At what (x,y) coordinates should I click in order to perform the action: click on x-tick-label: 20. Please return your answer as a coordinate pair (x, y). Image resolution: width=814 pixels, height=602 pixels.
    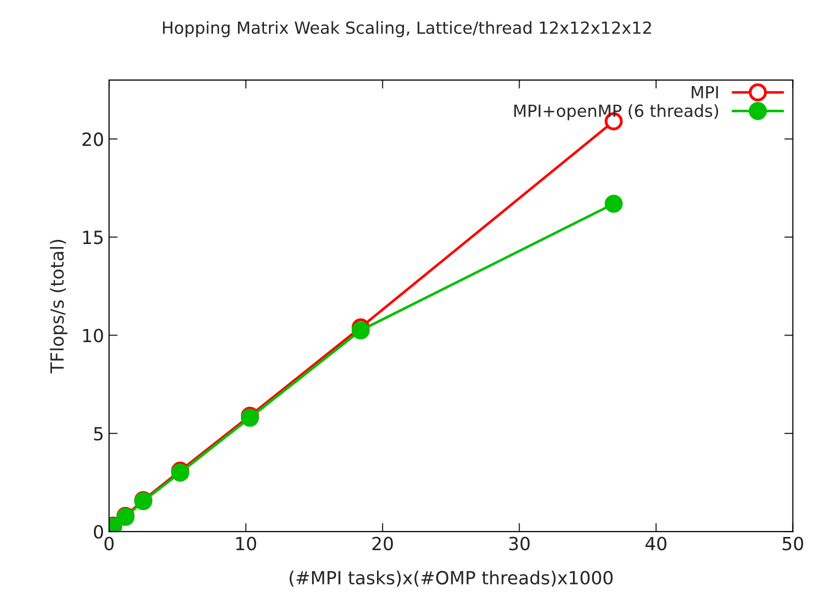
    Looking at the image, I should click on (382, 543).